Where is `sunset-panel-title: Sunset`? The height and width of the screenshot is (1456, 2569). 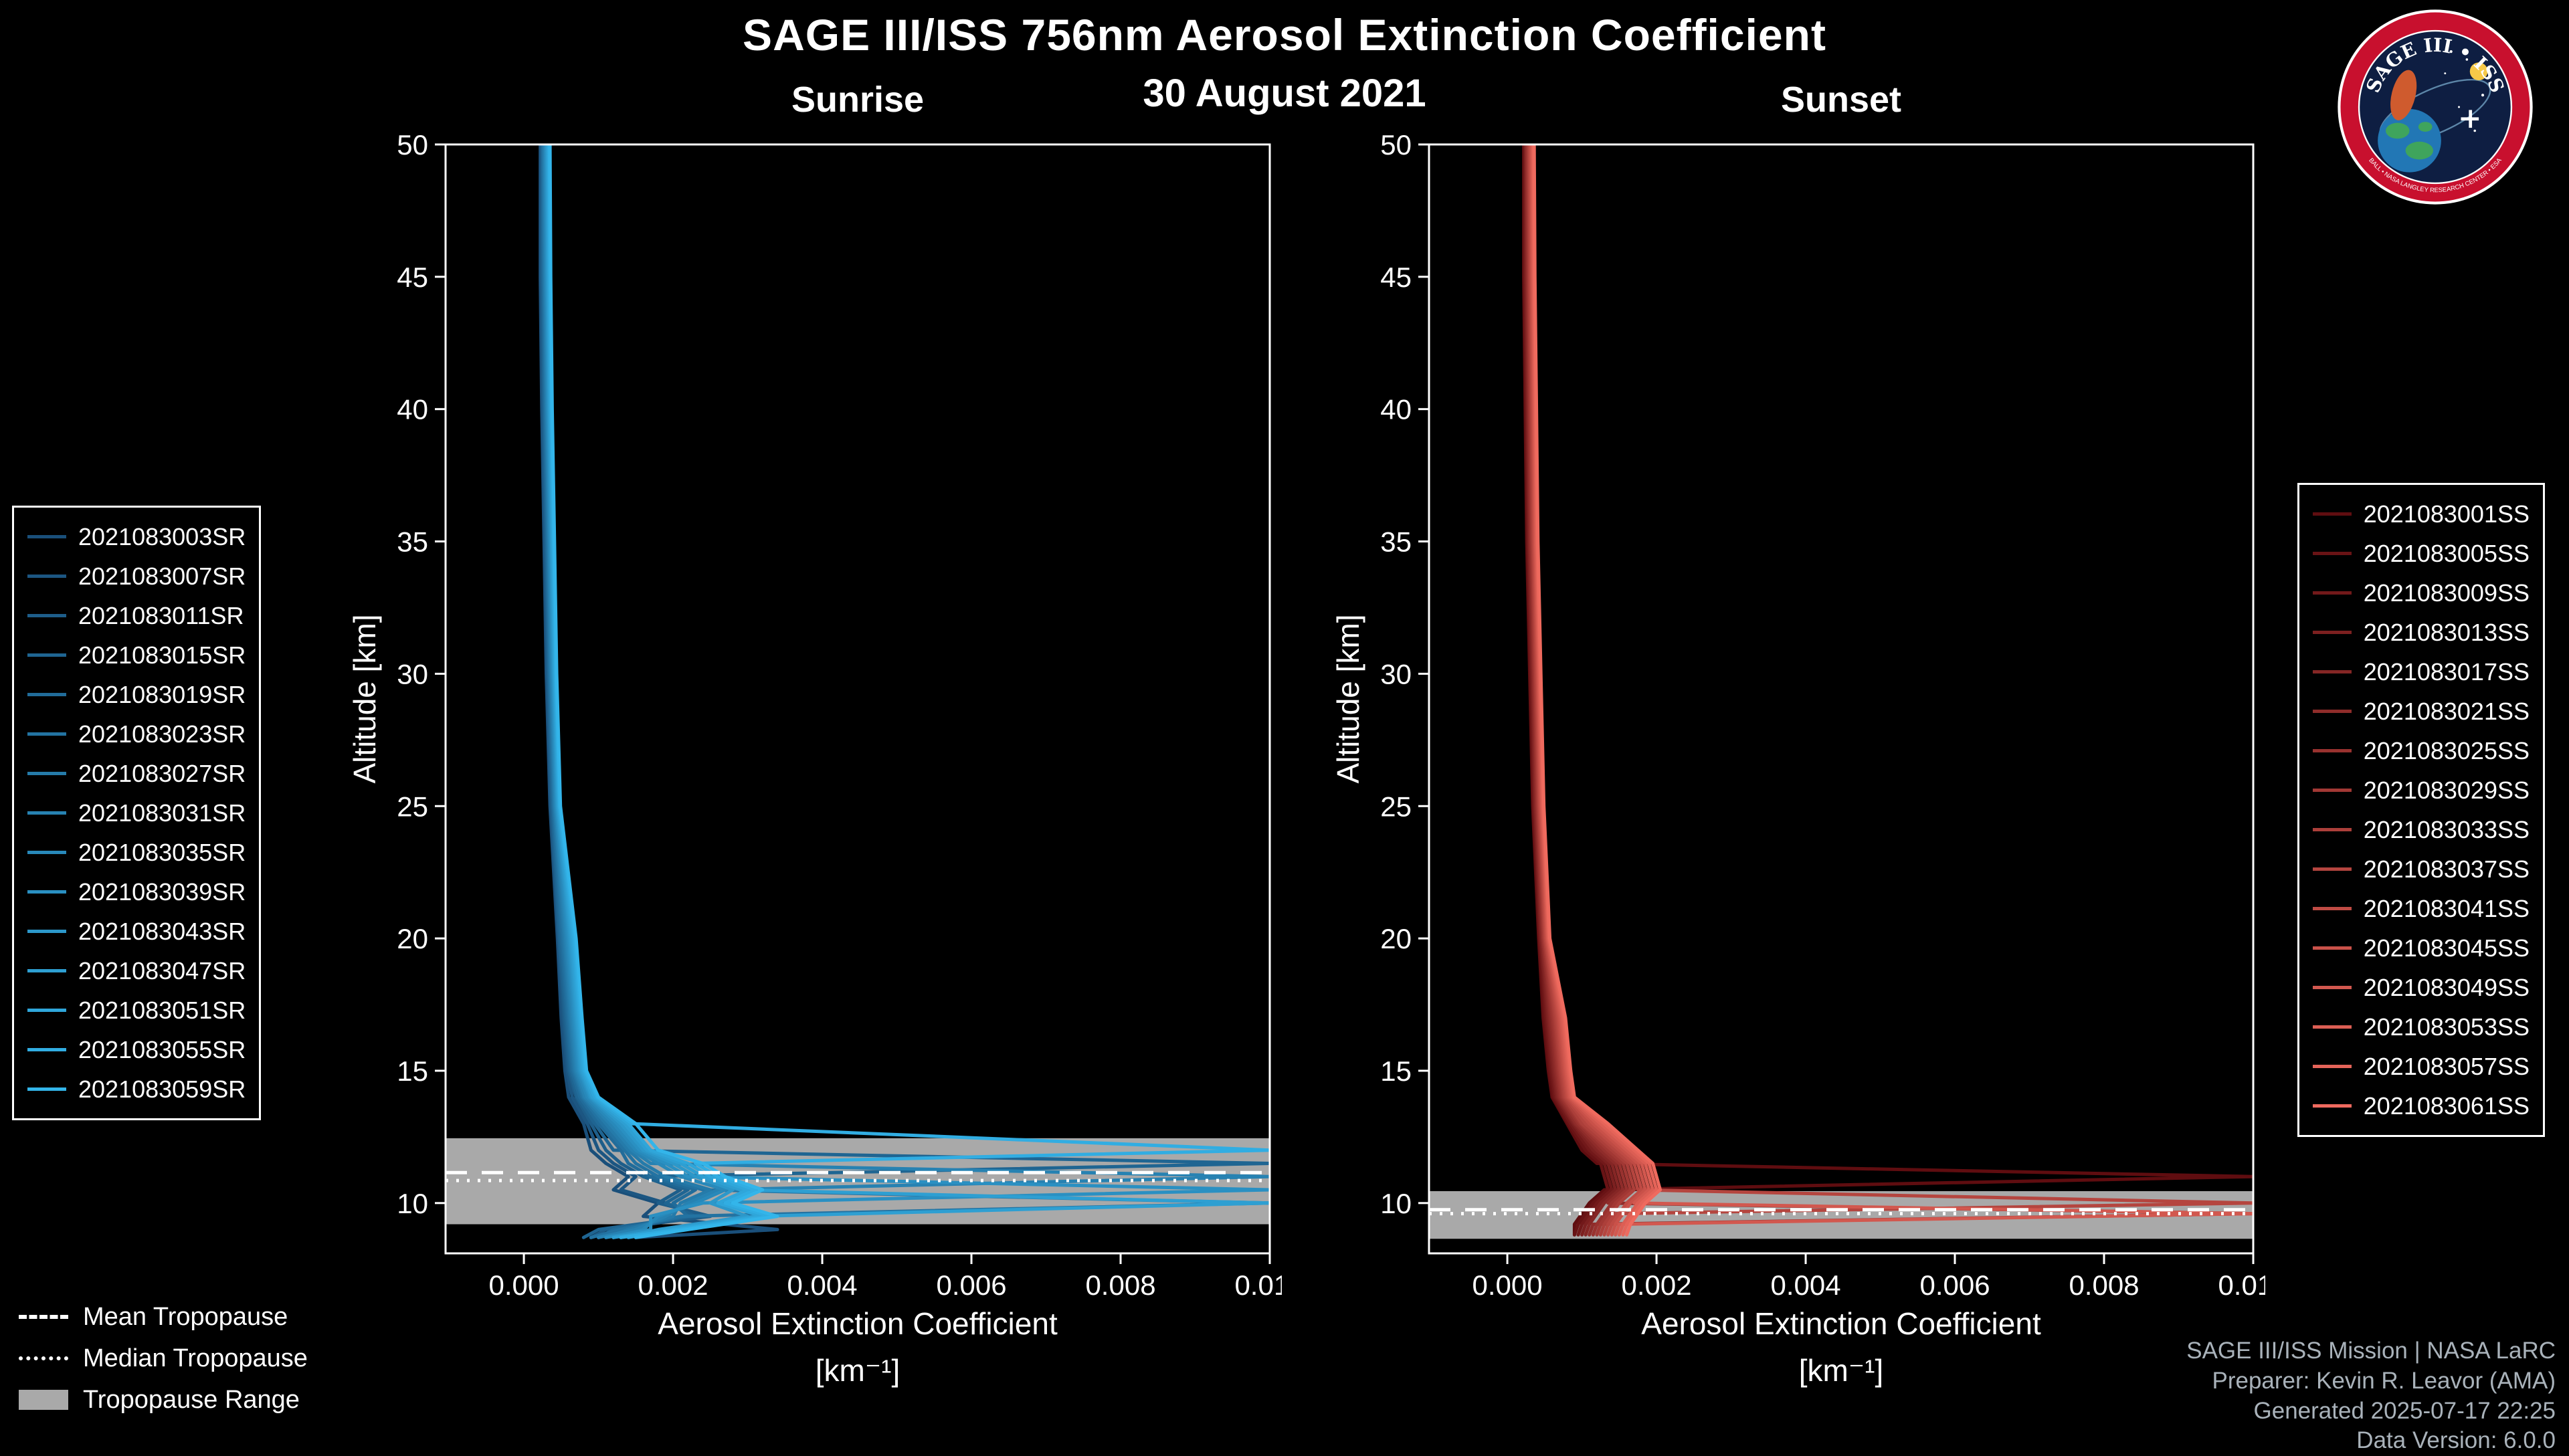
sunset-panel-title: Sunset is located at coordinates (1841, 100).